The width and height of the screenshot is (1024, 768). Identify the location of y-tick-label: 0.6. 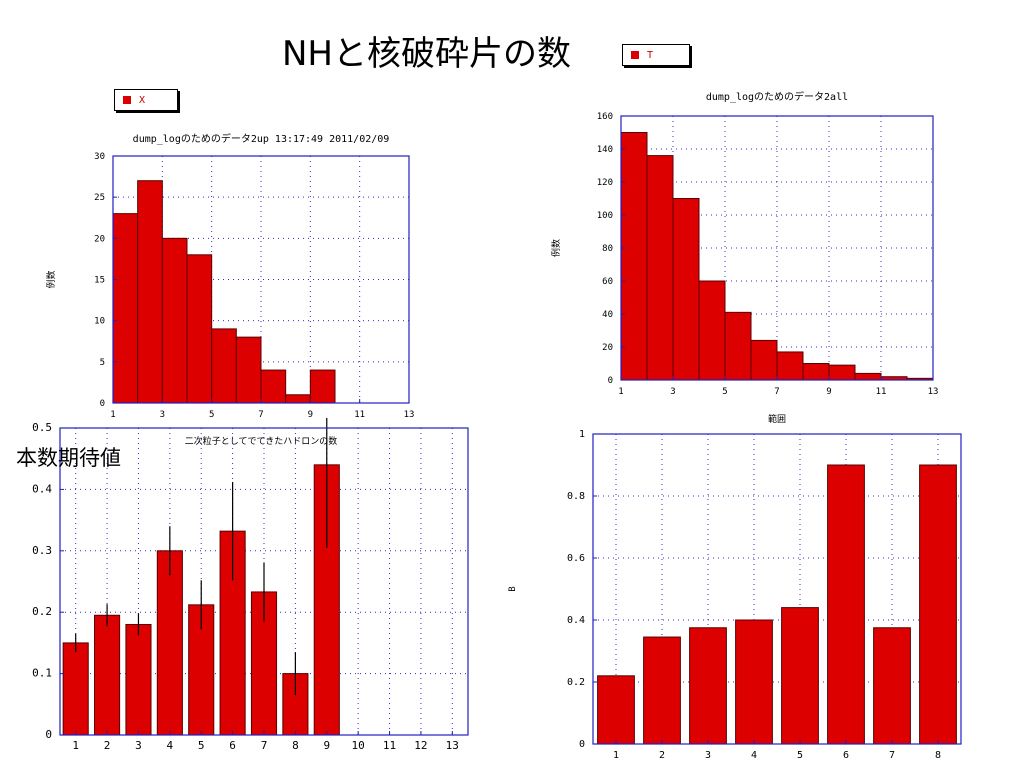
(576, 558).